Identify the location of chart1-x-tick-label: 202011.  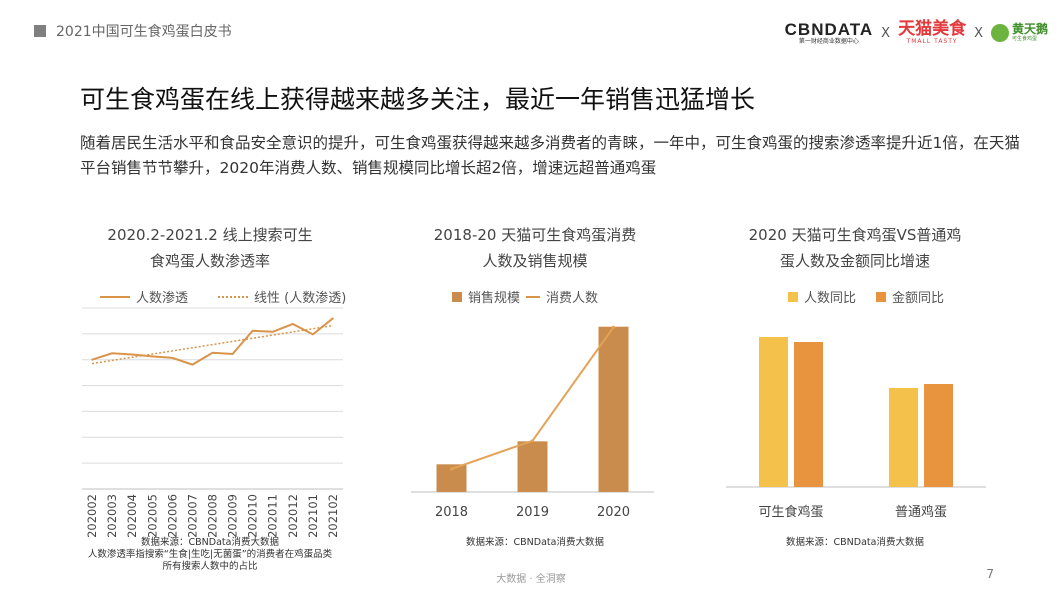
(273, 516).